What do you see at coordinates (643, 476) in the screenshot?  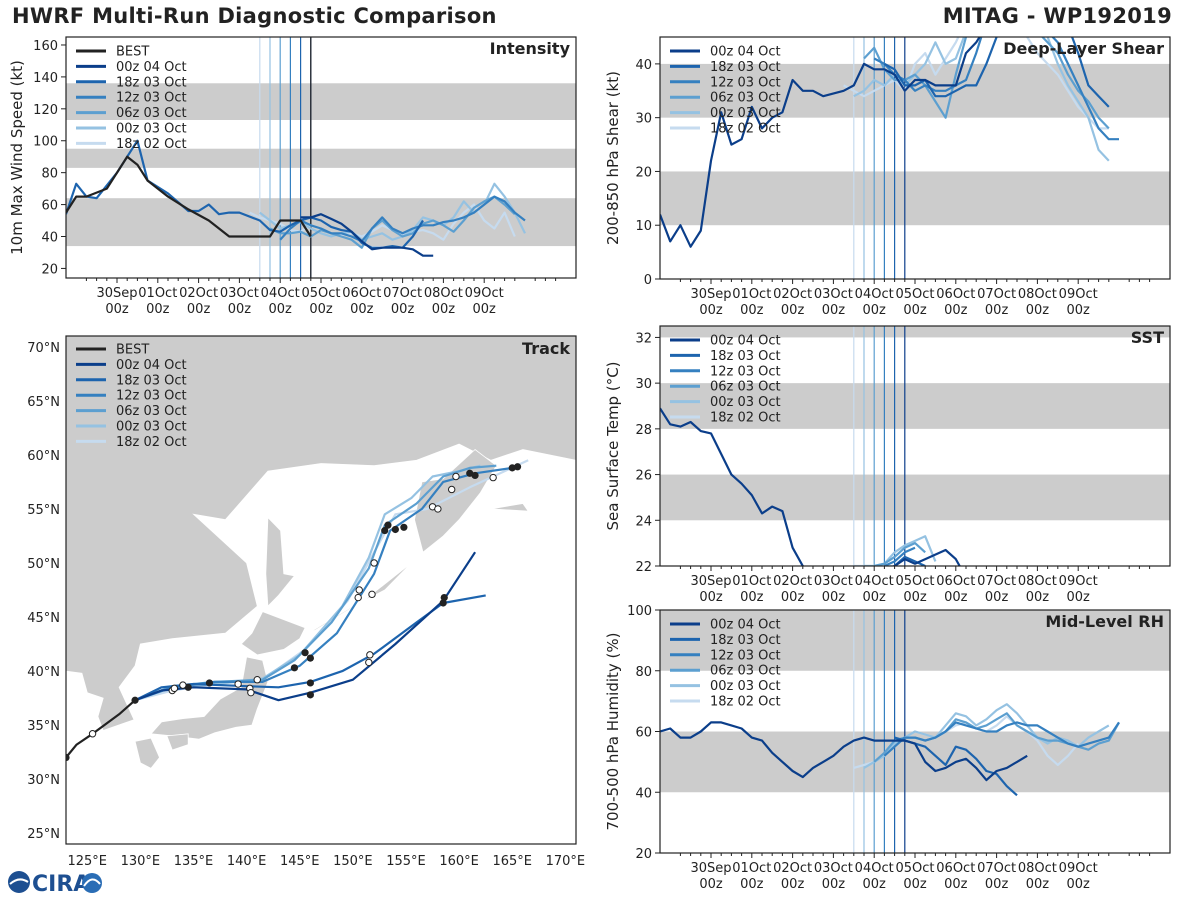 I see `y-tick-label: 26` at bounding box center [643, 476].